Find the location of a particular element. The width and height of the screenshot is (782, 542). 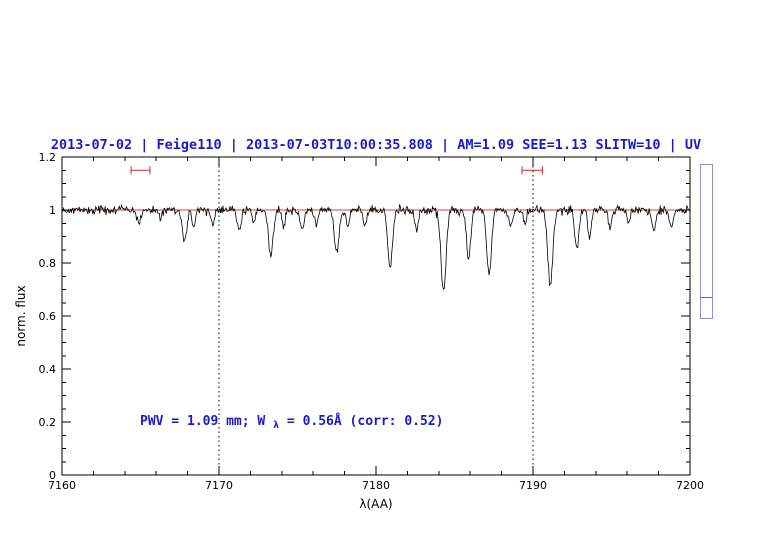

y-tick-label: 0 is located at coordinates (52, 475).